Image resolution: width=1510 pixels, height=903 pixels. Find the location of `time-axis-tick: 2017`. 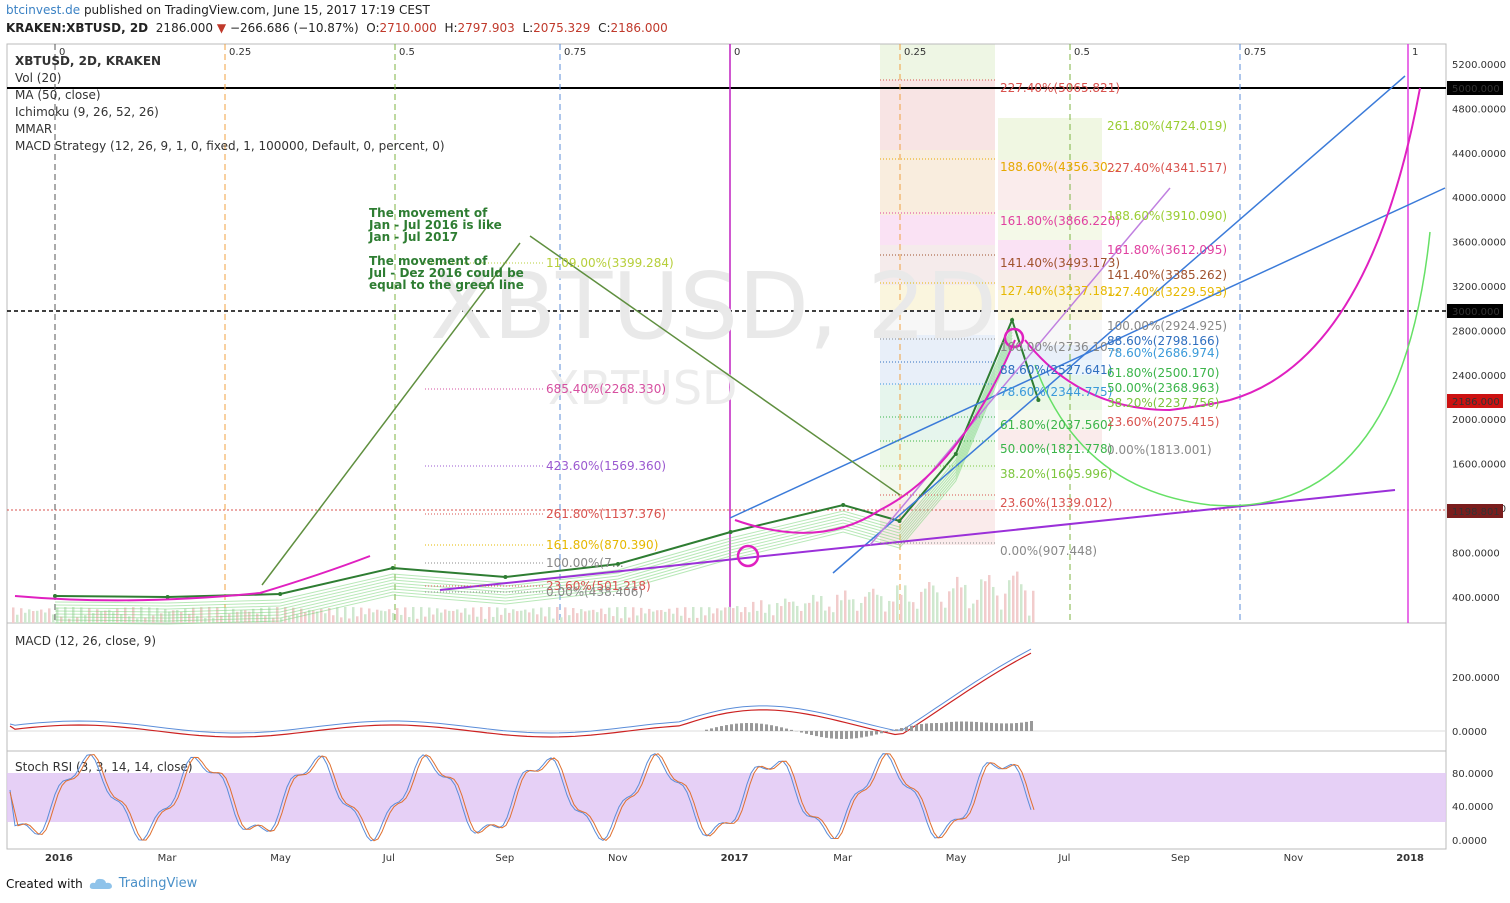

time-axis-tick: 2017 is located at coordinates (735, 858).